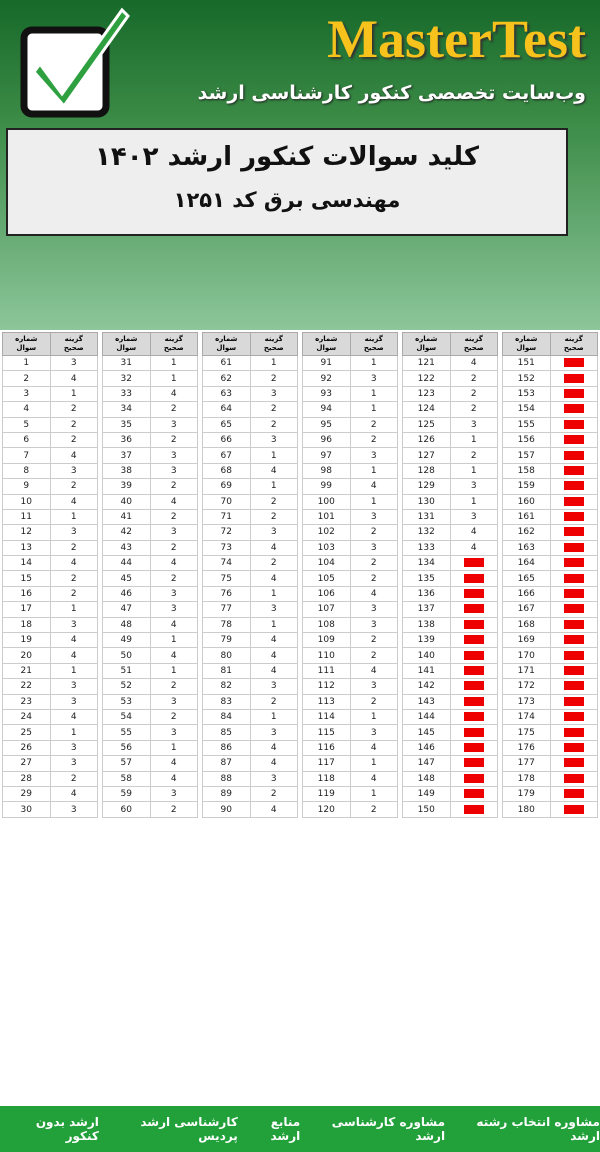 Image resolution: width=600 pixels, height=1152 pixels. What do you see at coordinates (426, 548) in the screenshot?
I see `question-number: 133` at bounding box center [426, 548].